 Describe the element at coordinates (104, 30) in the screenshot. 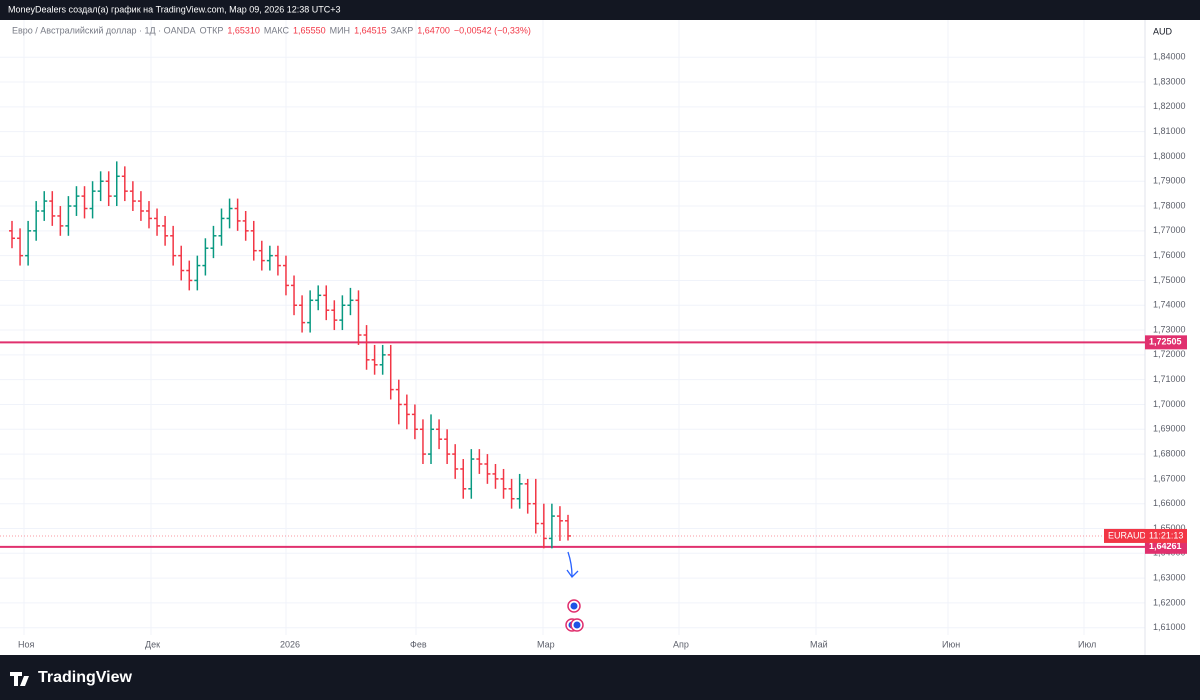

I see `legend-item: Евро / Австралийский доллар · 1Д · OANDA` at that location.